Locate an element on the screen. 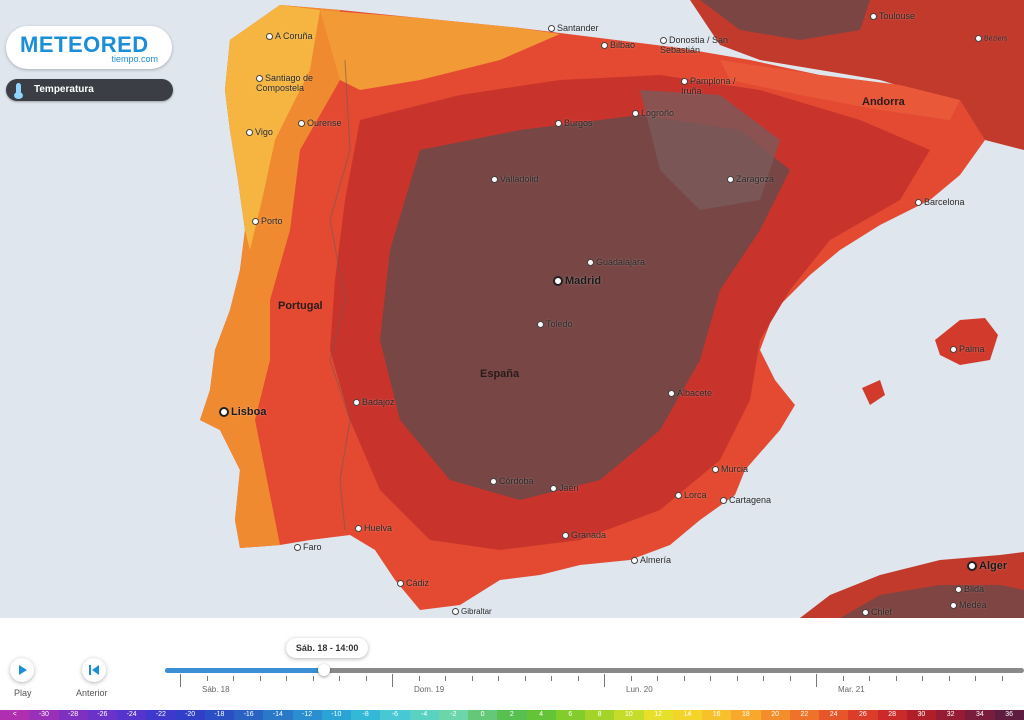  city-marker: Pamplona / Iruña is located at coordinates (711, 86).